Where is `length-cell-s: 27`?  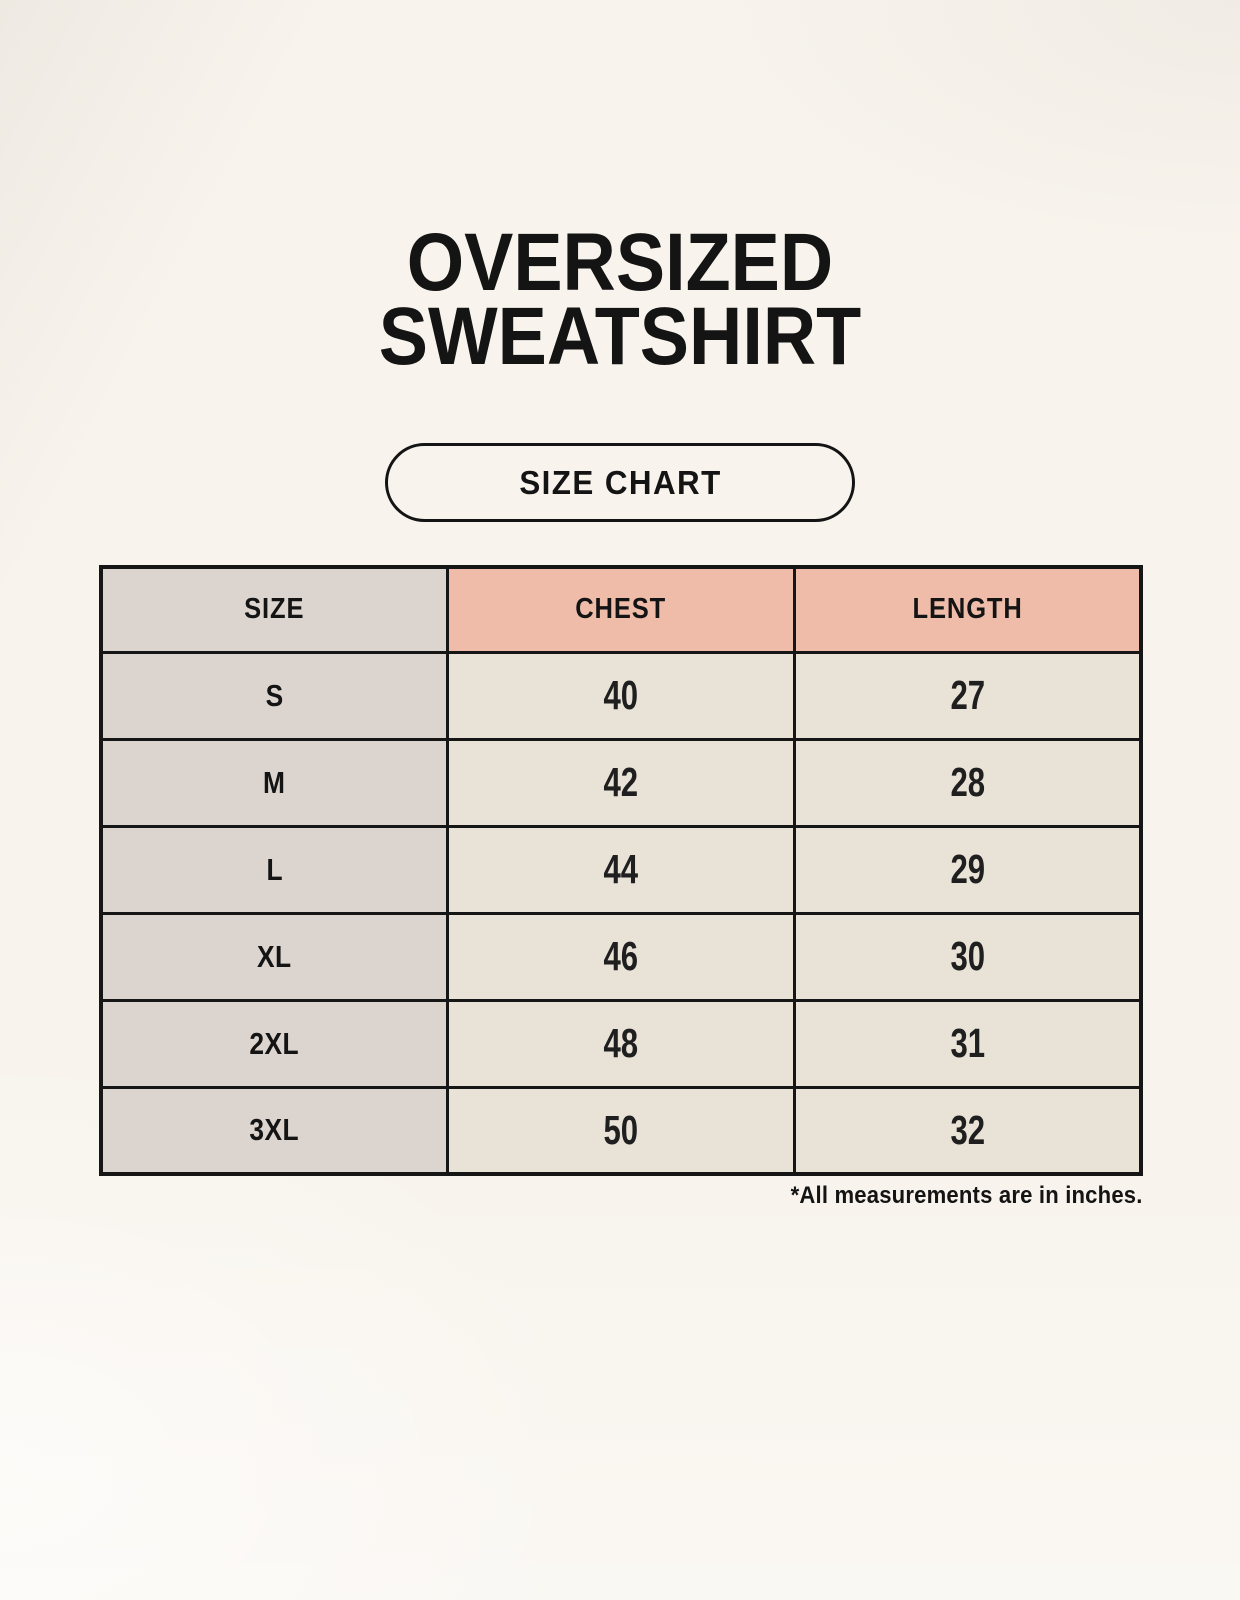
length-cell-s: 27 is located at coordinates (967, 695).